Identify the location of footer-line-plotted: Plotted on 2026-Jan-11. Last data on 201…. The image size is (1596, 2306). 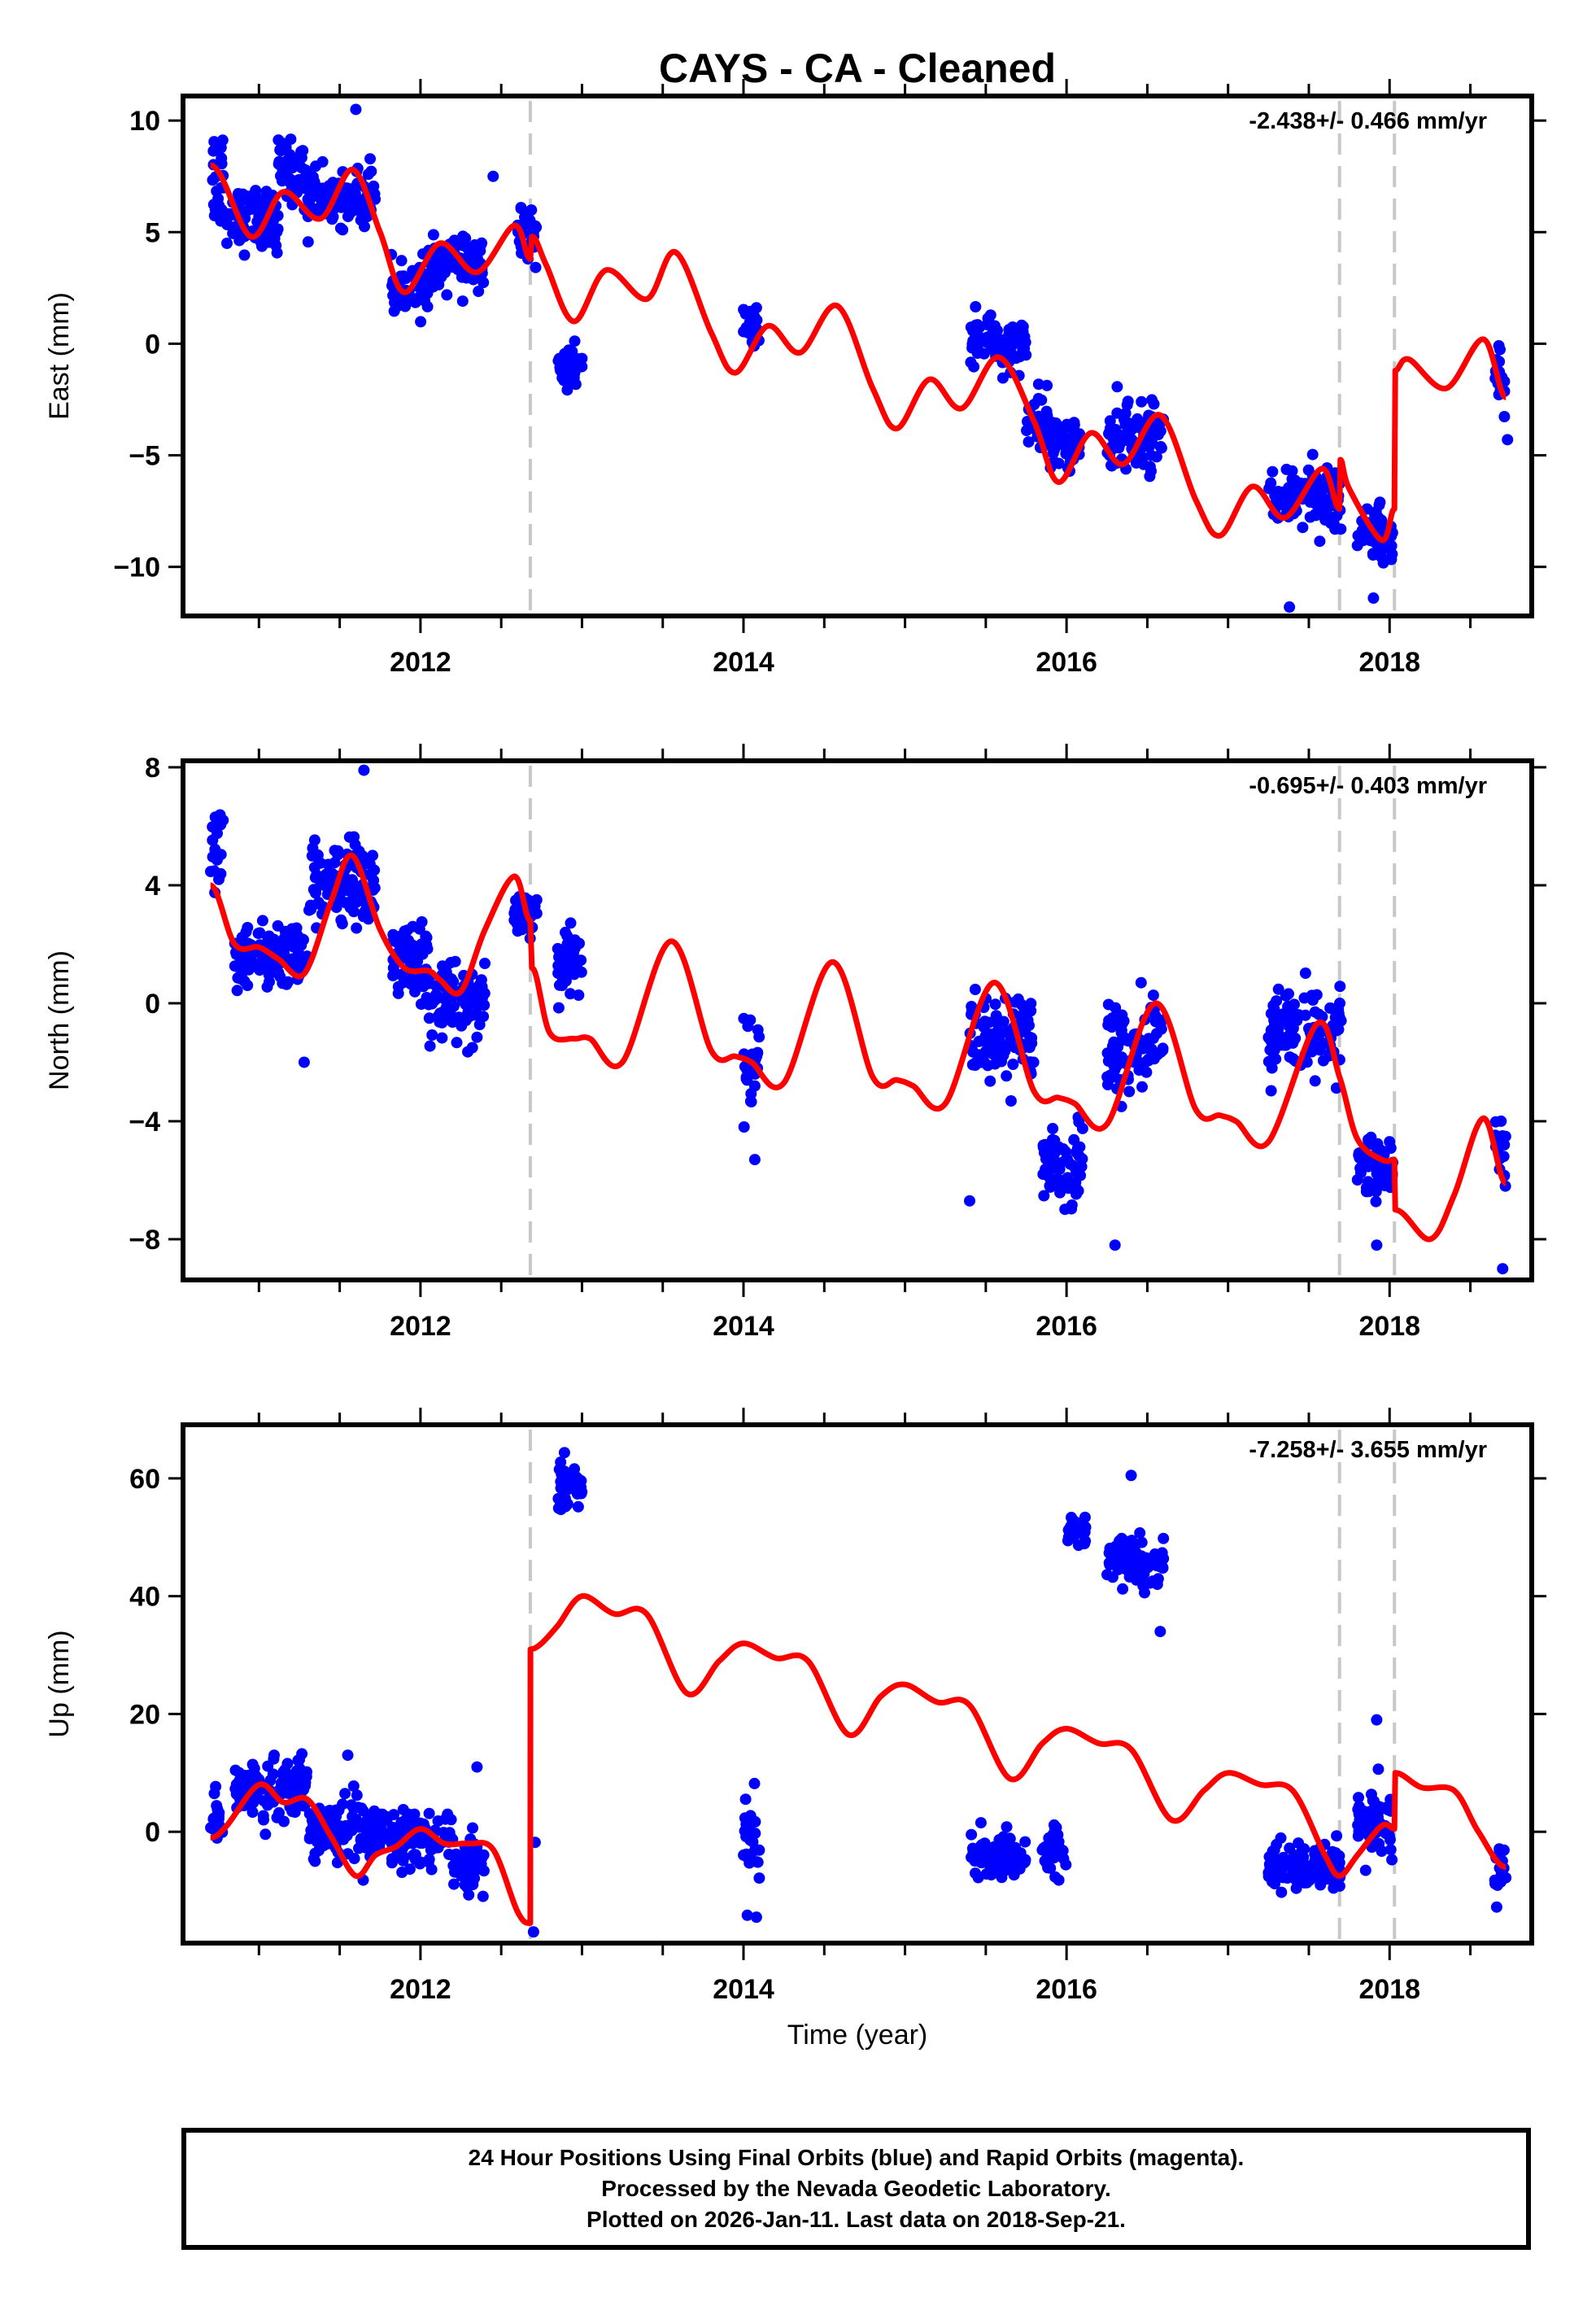
(856, 2219).